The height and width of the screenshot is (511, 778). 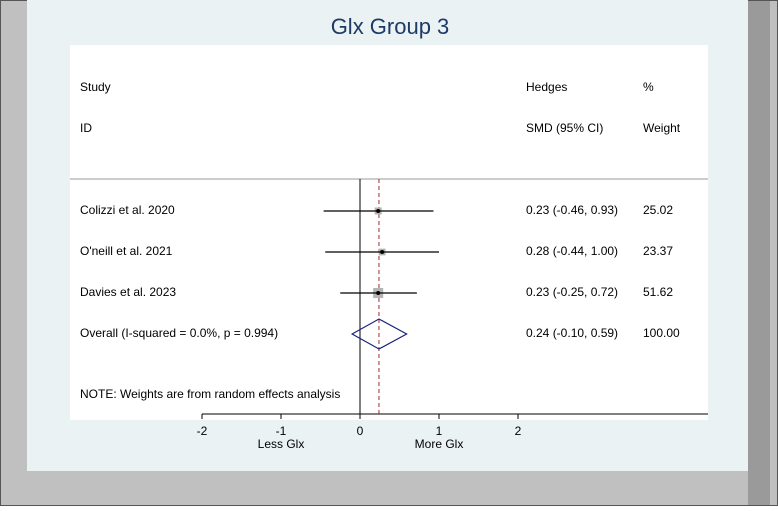 What do you see at coordinates (127, 210) in the screenshot?
I see `study-name: Colizzi et al. 2020` at bounding box center [127, 210].